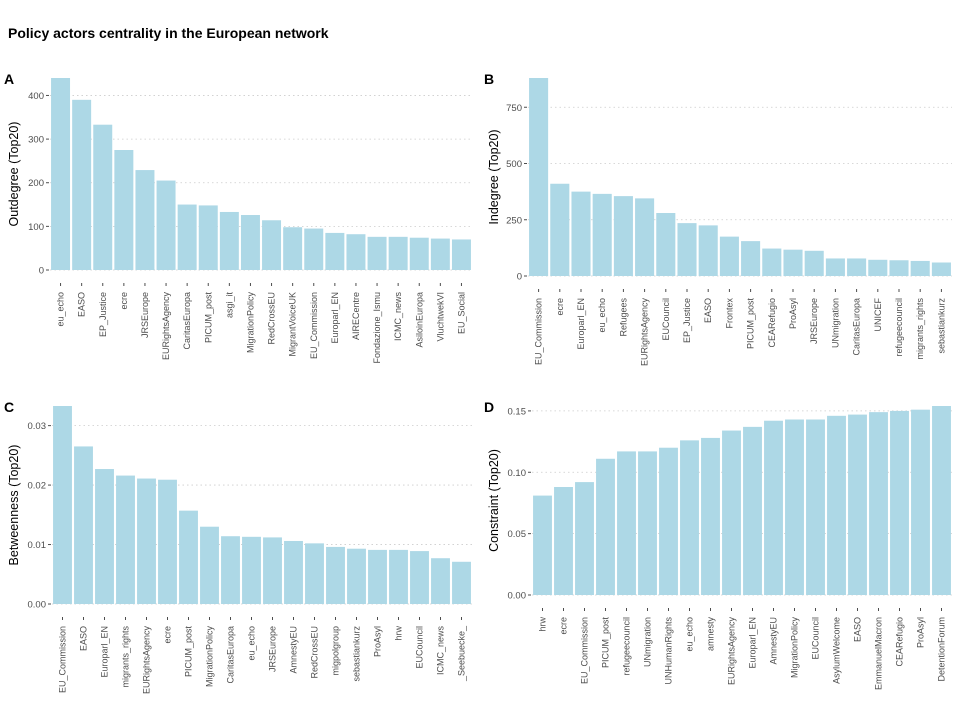  I want to click on x-tick-label: AmnestyEU, so click(294, 650).